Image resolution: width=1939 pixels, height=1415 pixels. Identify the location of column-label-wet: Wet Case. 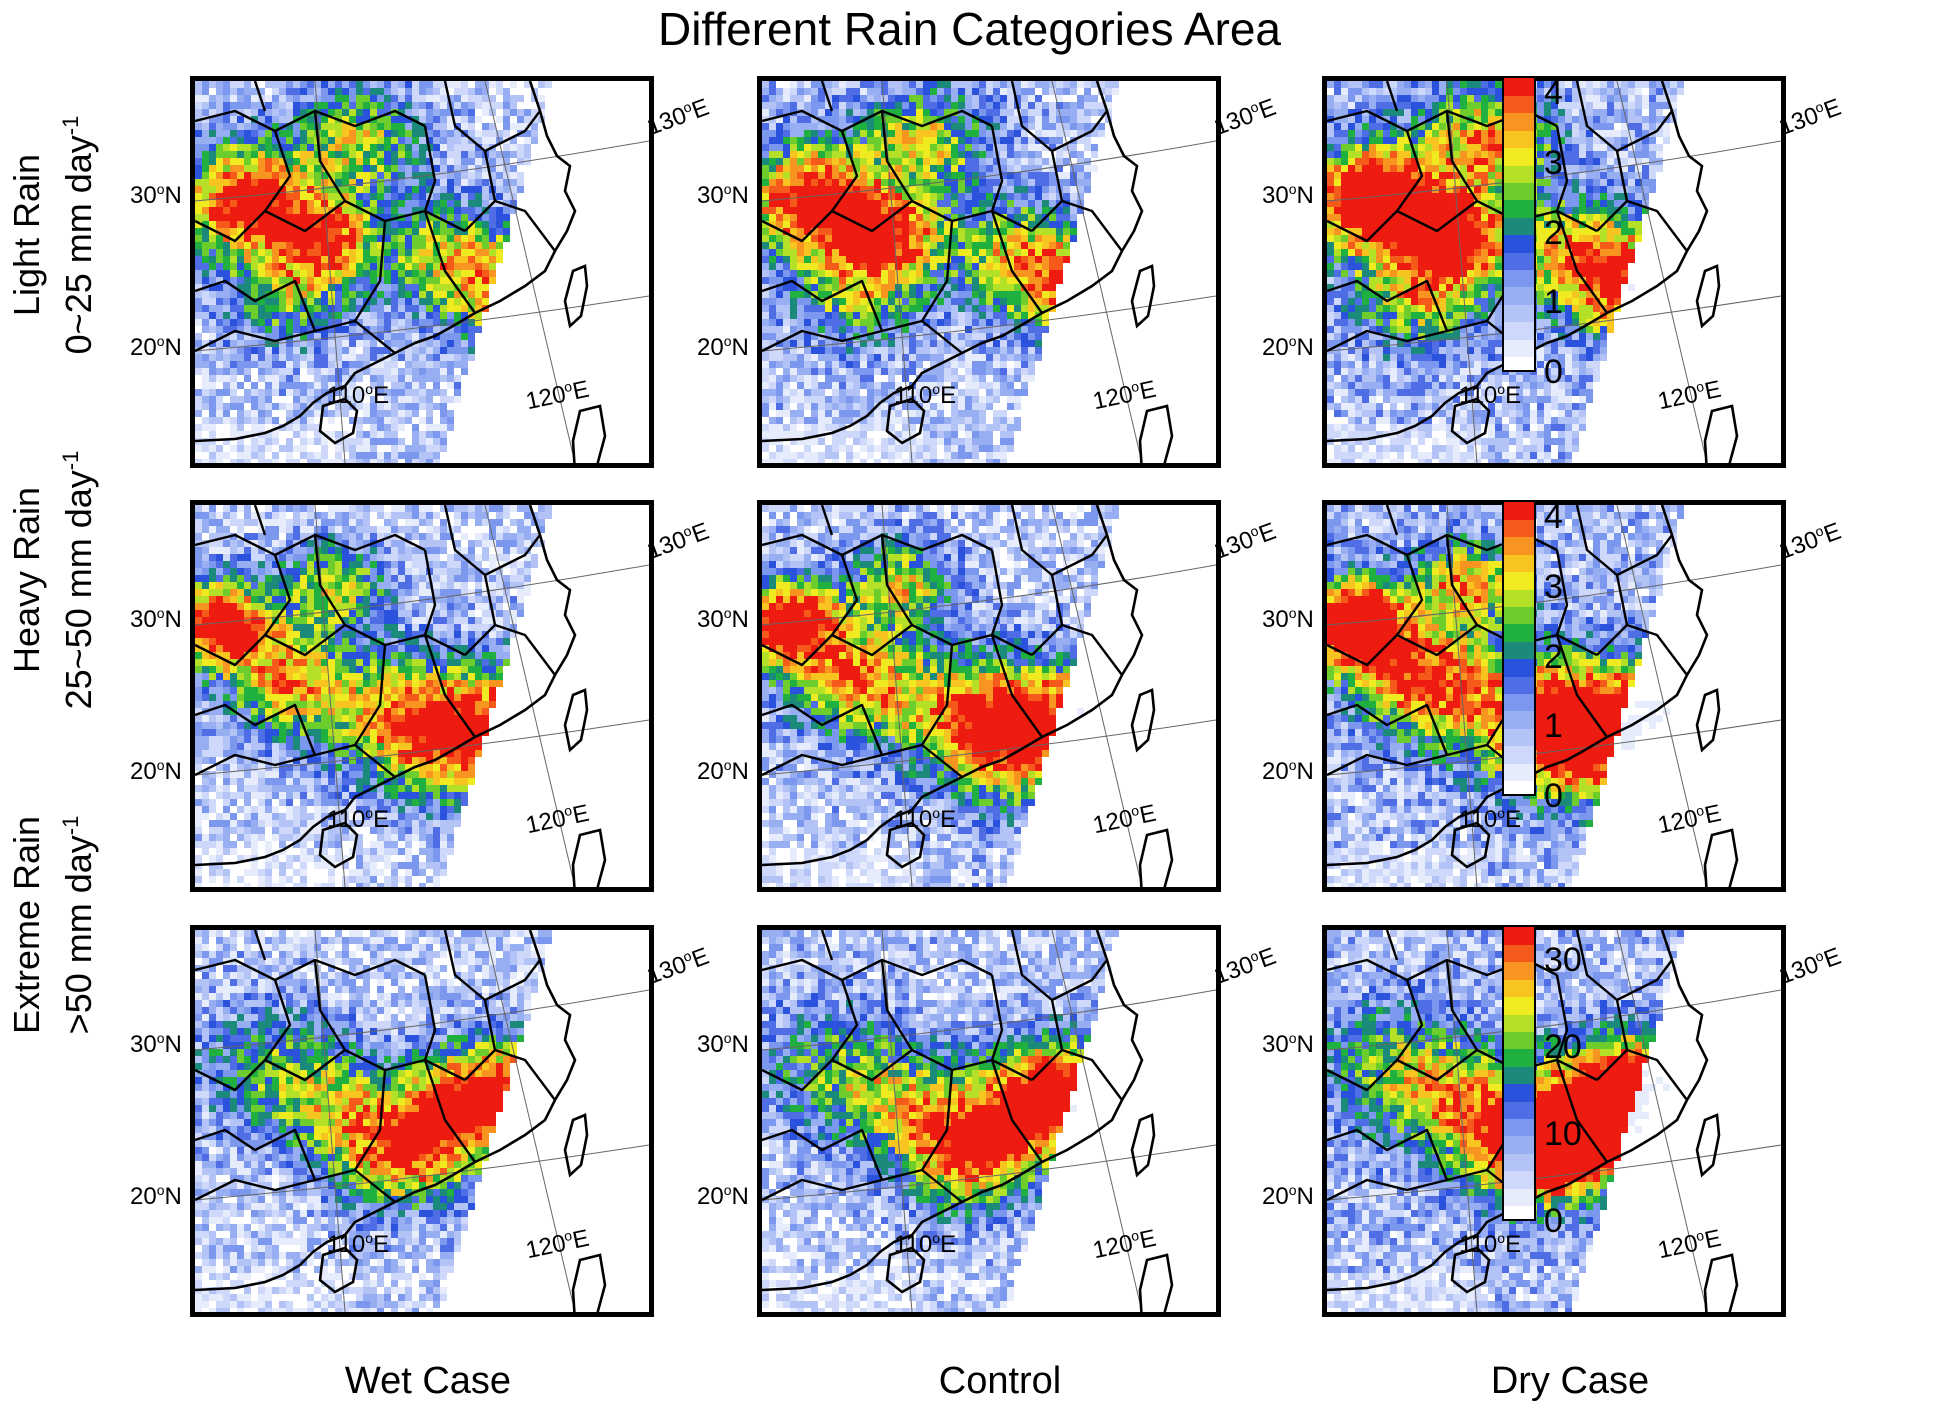
(428, 1381).